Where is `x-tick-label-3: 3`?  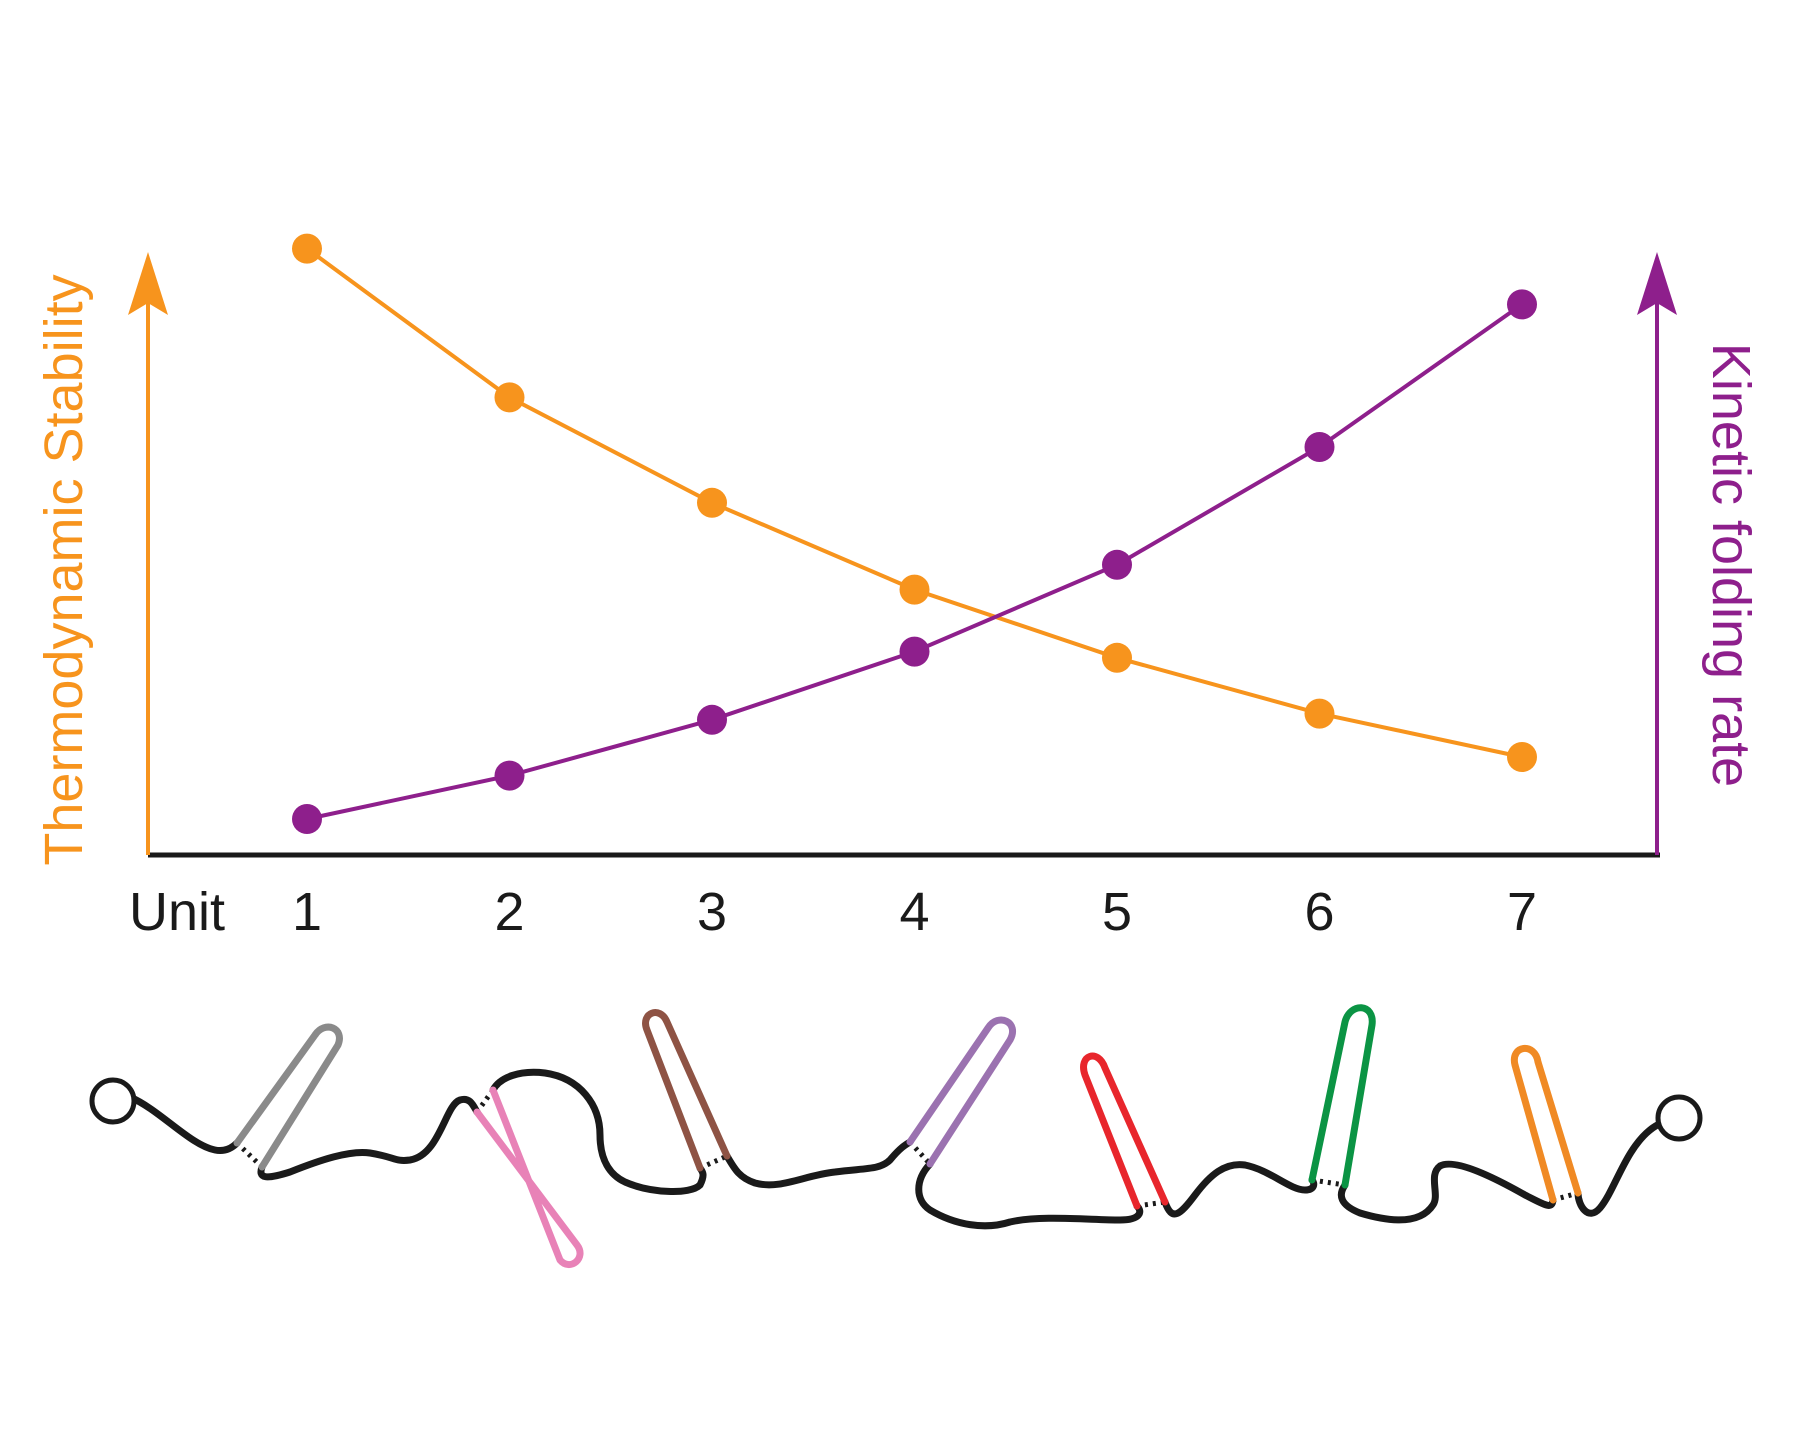 x-tick-label-3: 3 is located at coordinates (712, 912).